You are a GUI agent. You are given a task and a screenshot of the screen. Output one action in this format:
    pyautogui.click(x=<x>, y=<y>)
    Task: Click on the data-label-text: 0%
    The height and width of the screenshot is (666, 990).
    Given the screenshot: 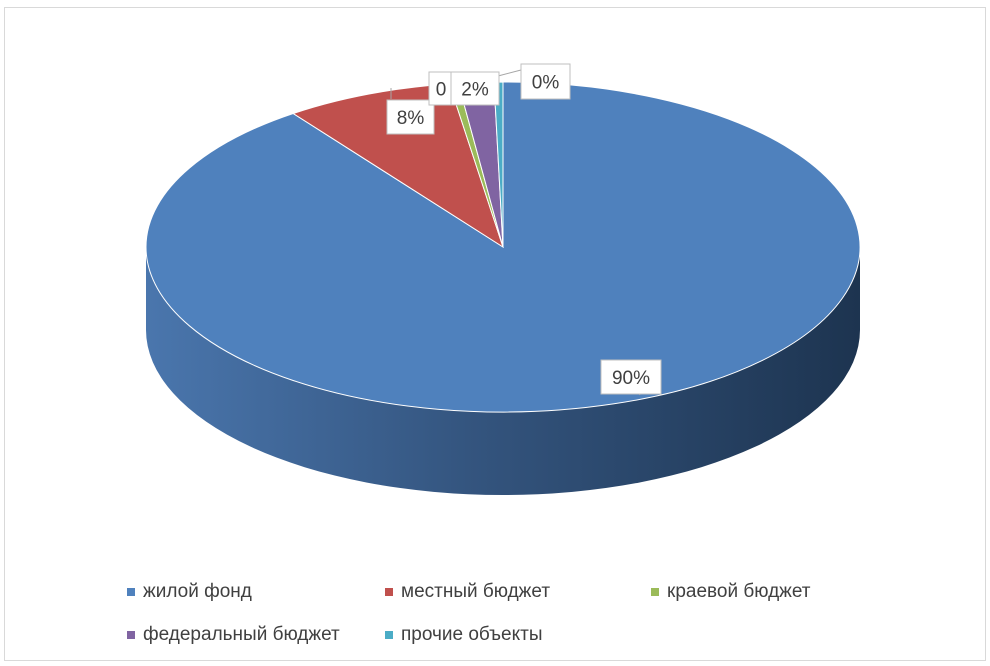 What is the action you would take?
    pyautogui.click(x=546, y=83)
    